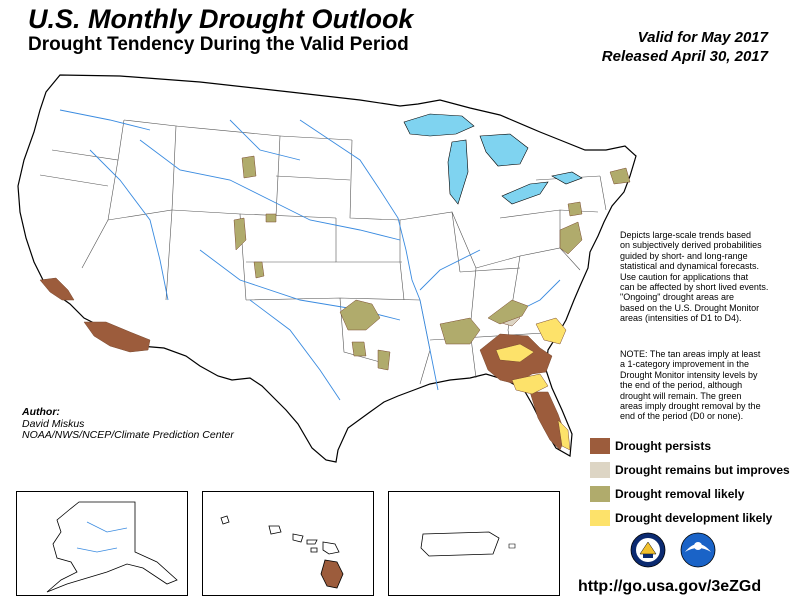 Image resolution: width=792 pixels, height=612 pixels. What do you see at coordinates (384, 360) in the screenshot?
I see `removal-tx2` at bounding box center [384, 360].